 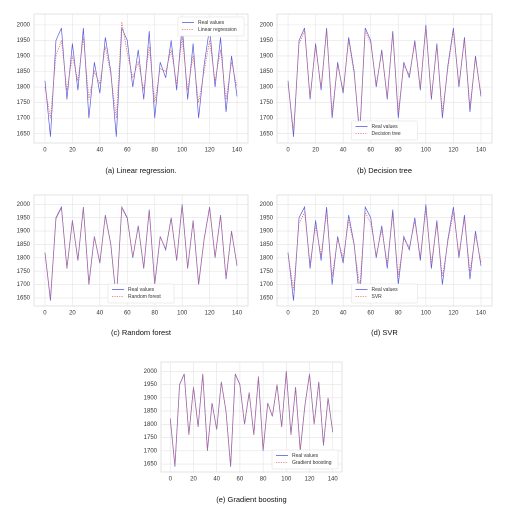 What do you see at coordinates (386, 134) in the screenshot?
I see `legend-label: Decision tree` at bounding box center [386, 134].